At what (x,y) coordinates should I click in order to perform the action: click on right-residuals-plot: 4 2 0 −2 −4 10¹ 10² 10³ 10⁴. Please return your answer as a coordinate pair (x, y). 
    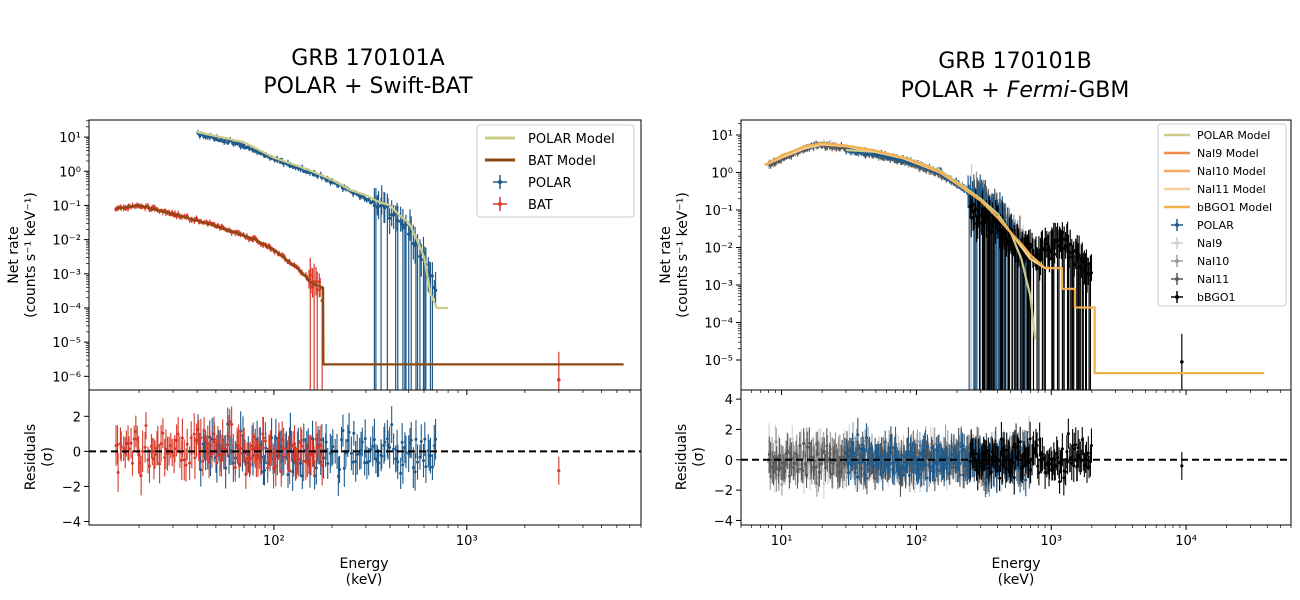
    Looking at the image, I should click on (1003, 469).